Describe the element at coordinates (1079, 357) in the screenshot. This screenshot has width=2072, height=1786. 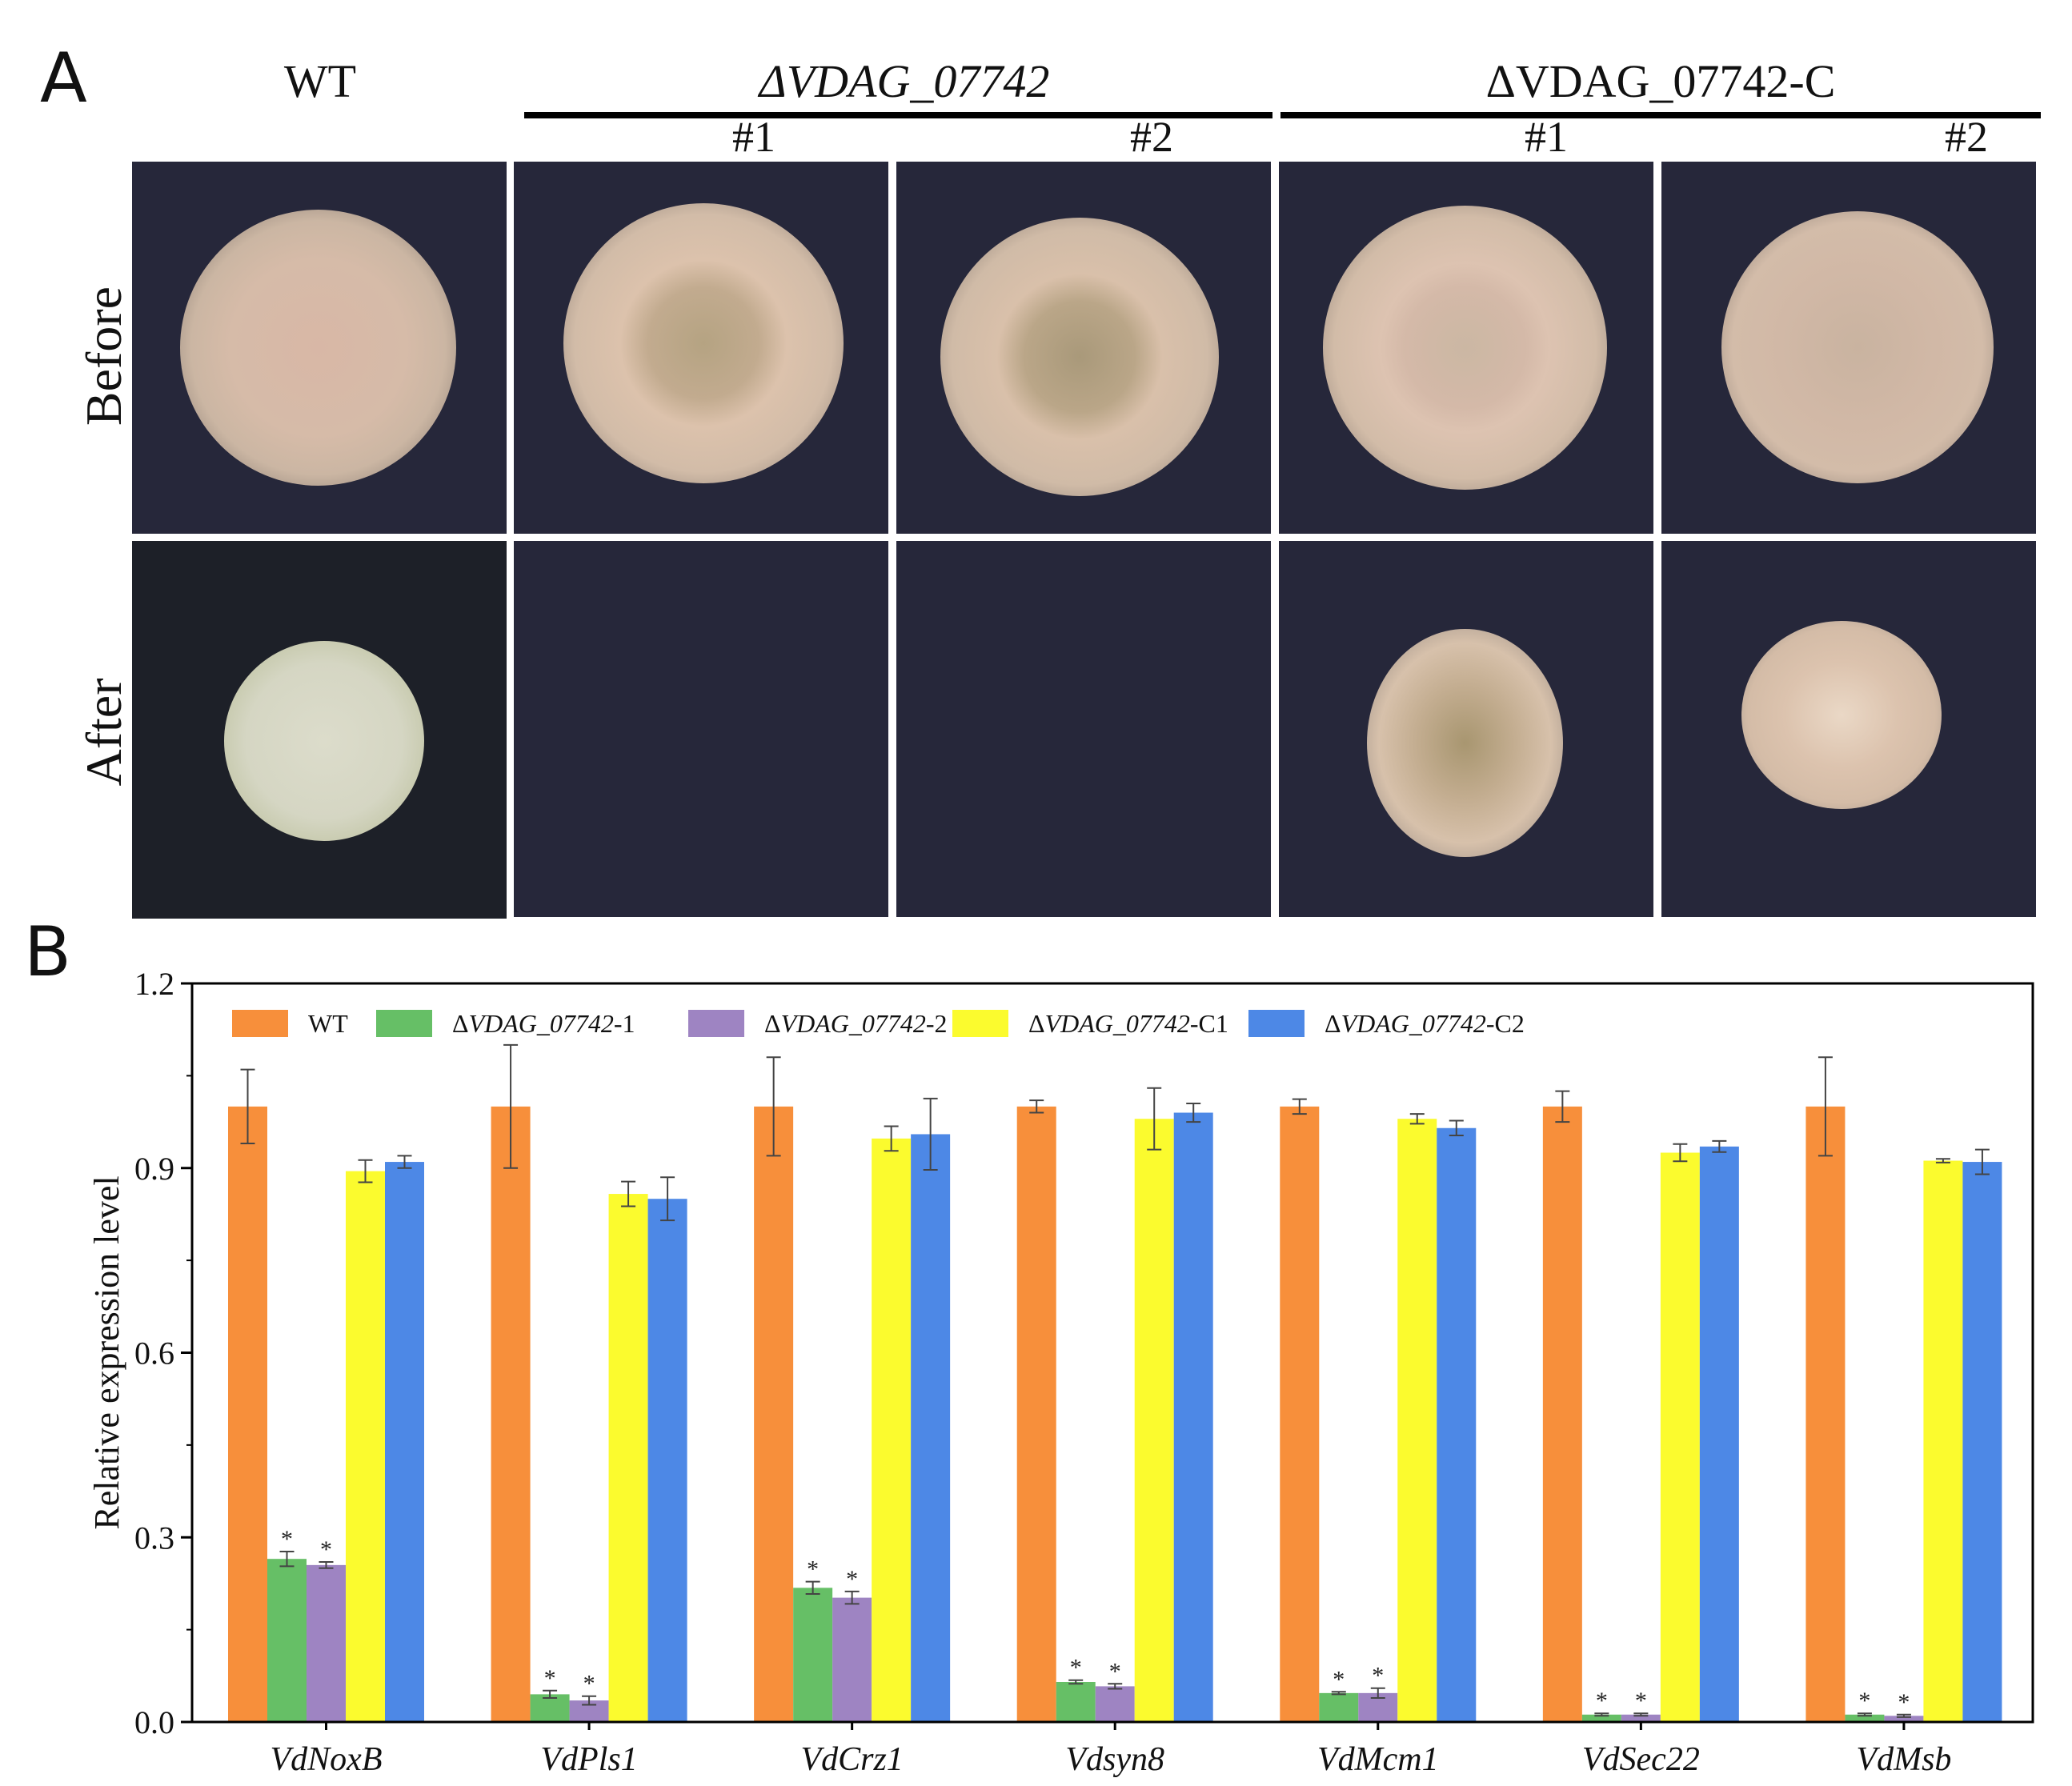
I see `colony-mutant2-before` at that location.